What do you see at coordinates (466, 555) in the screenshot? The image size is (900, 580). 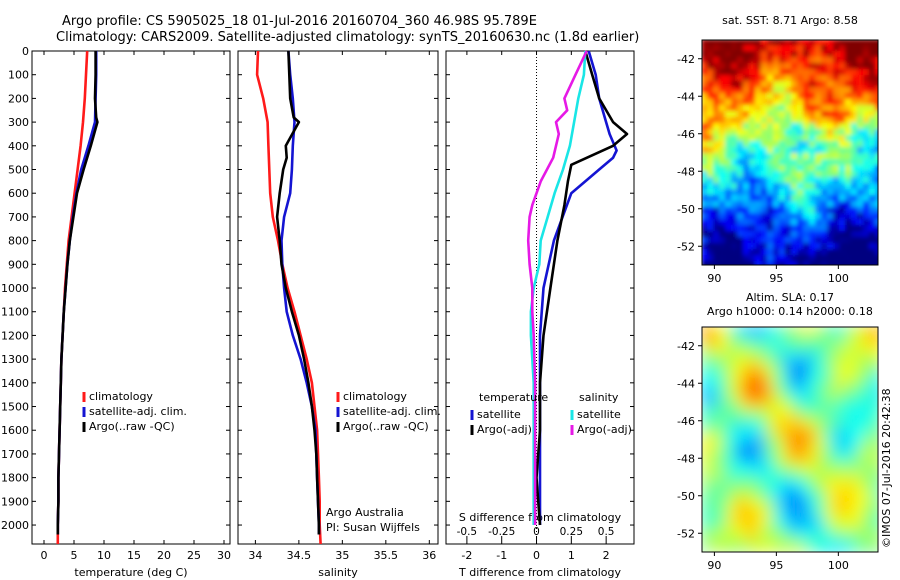 I see `x-tick-label: -2` at bounding box center [466, 555].